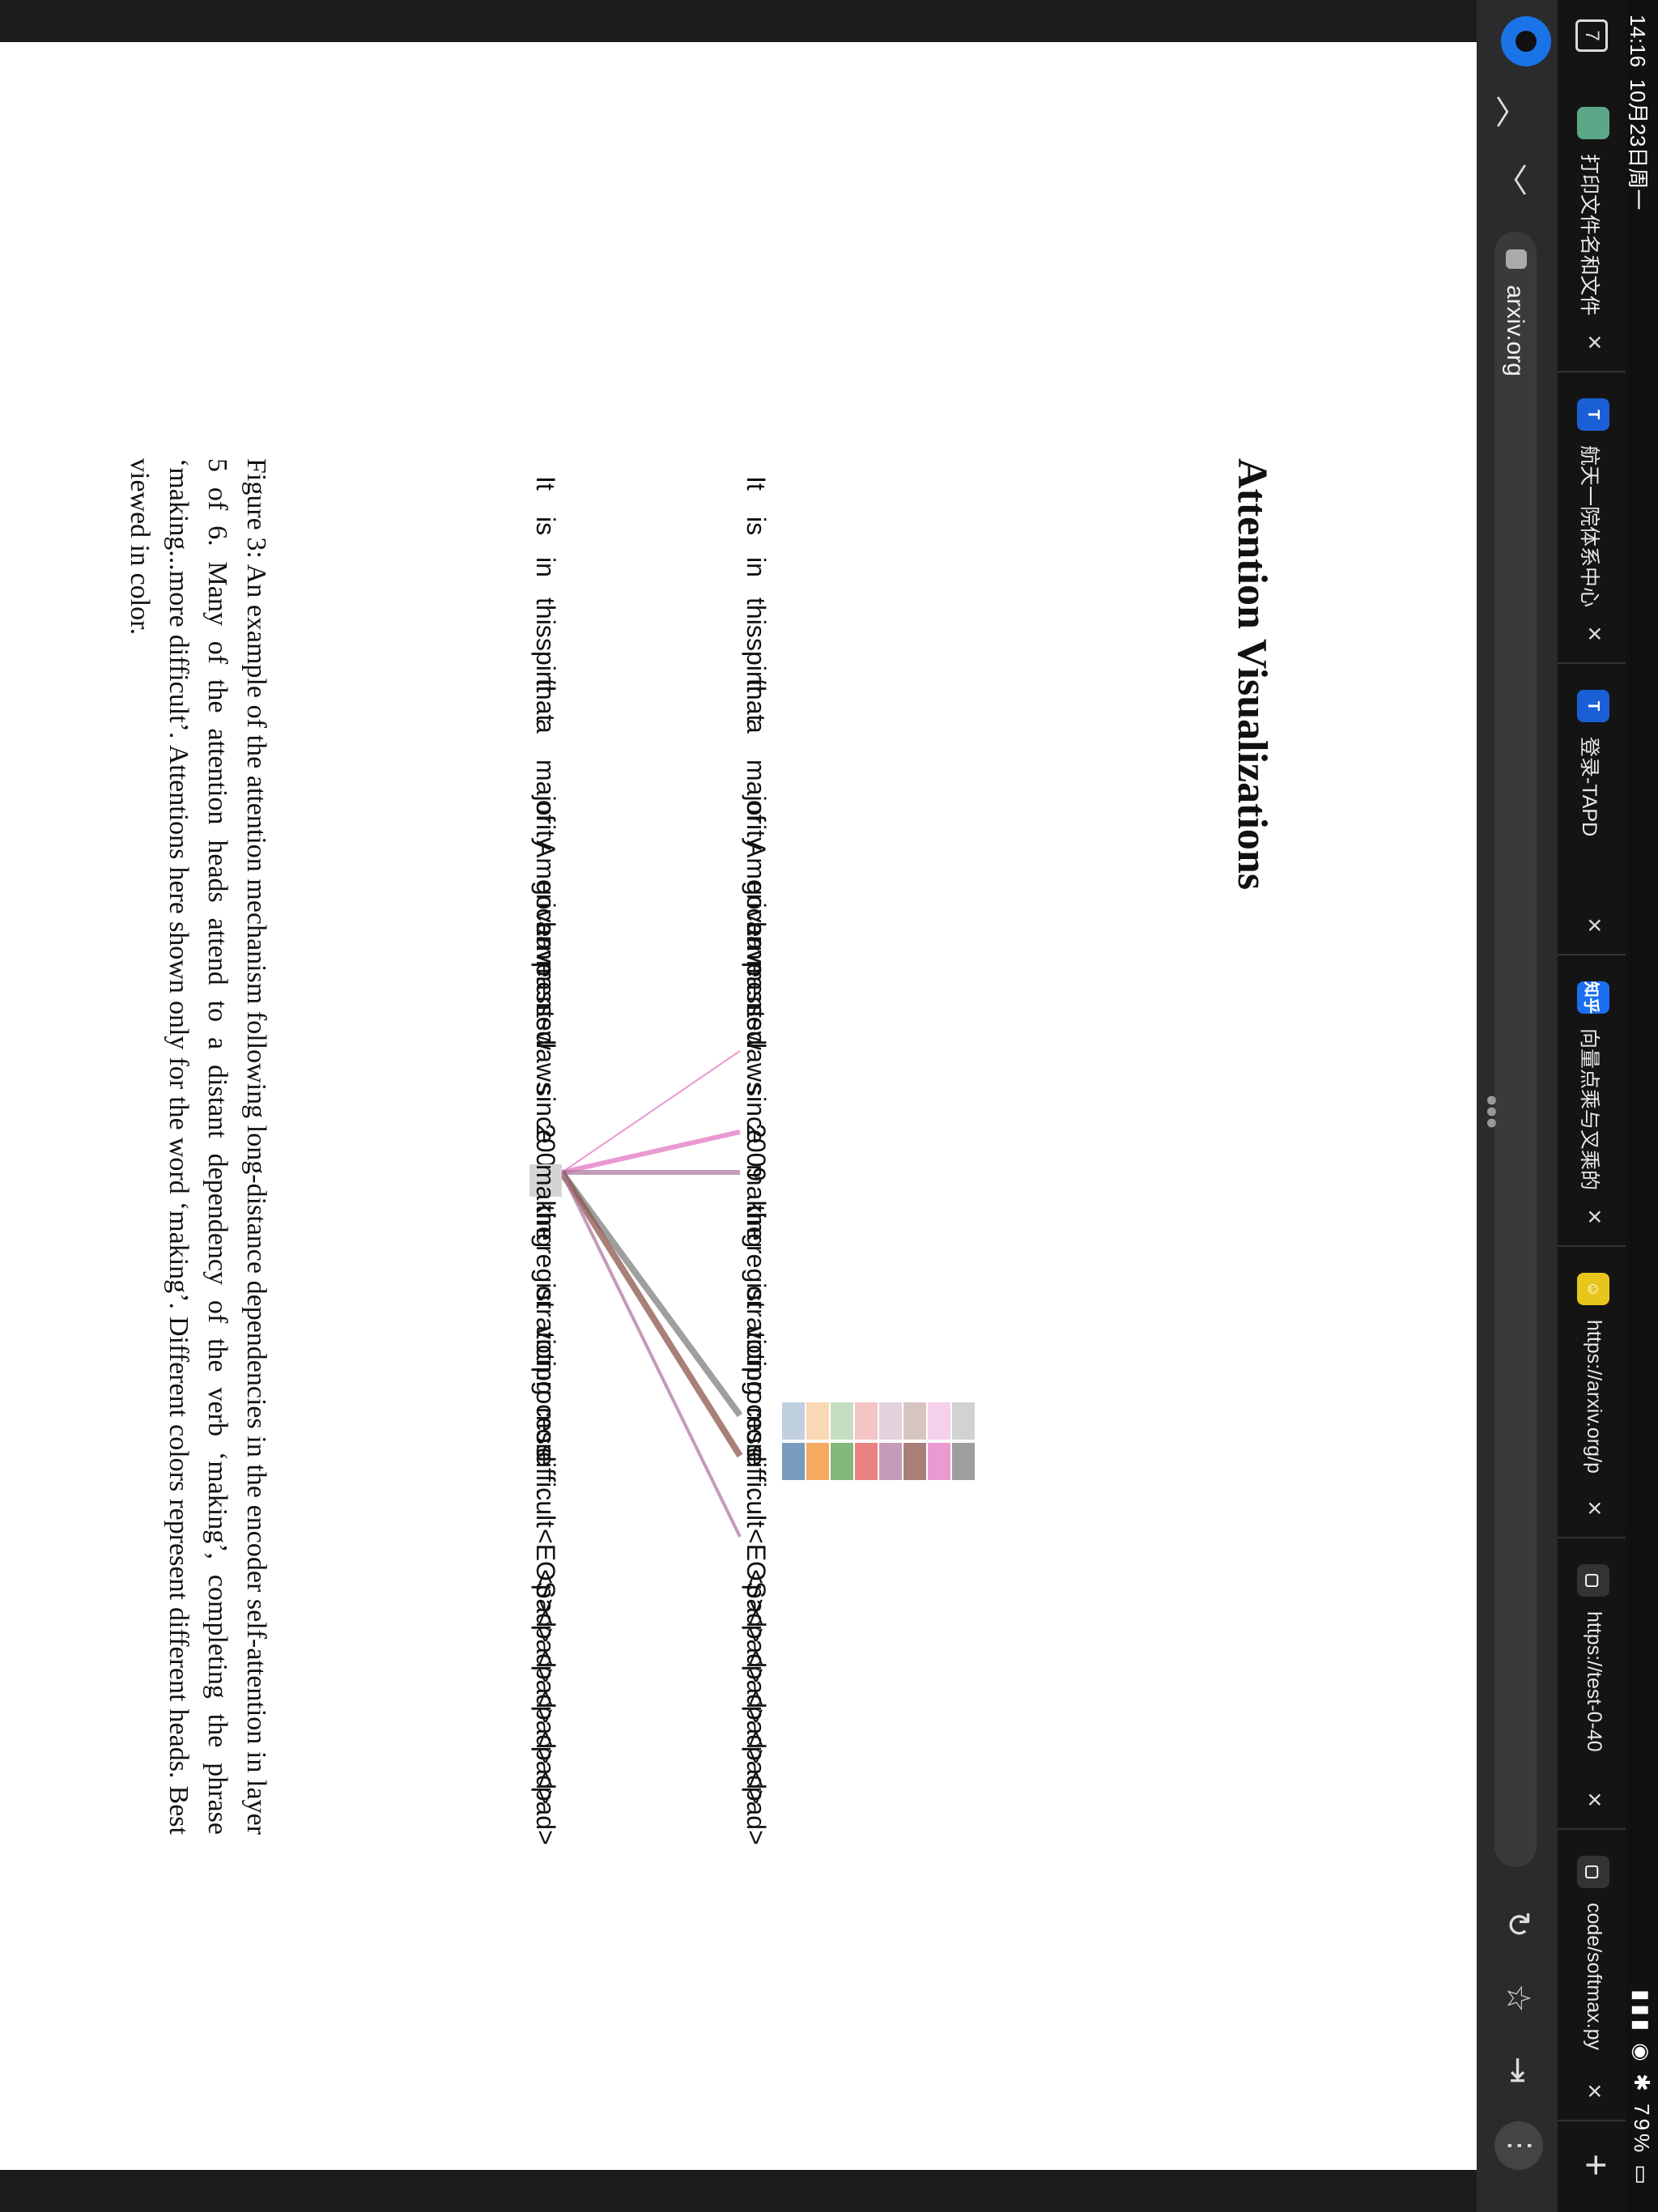  What do you see at coordinates (545, 1113) in the screenshot?
I see `query-token: since` at bounding box center [545, 1113].